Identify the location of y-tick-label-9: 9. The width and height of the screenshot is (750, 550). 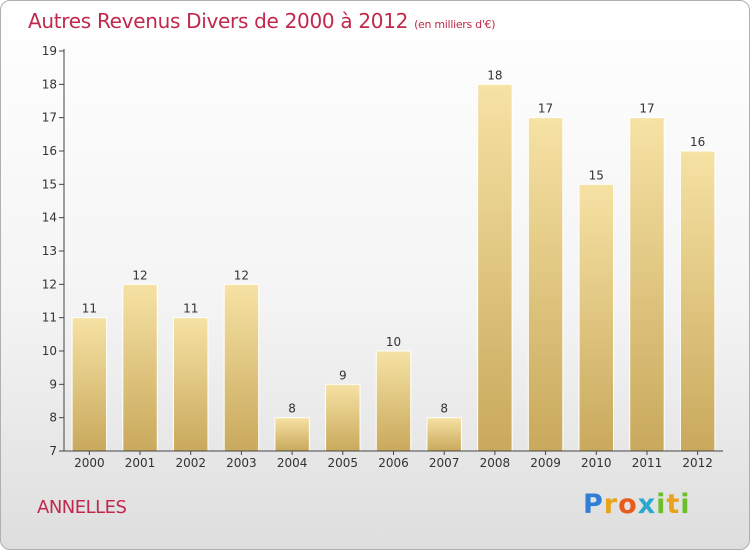
(53, 384).